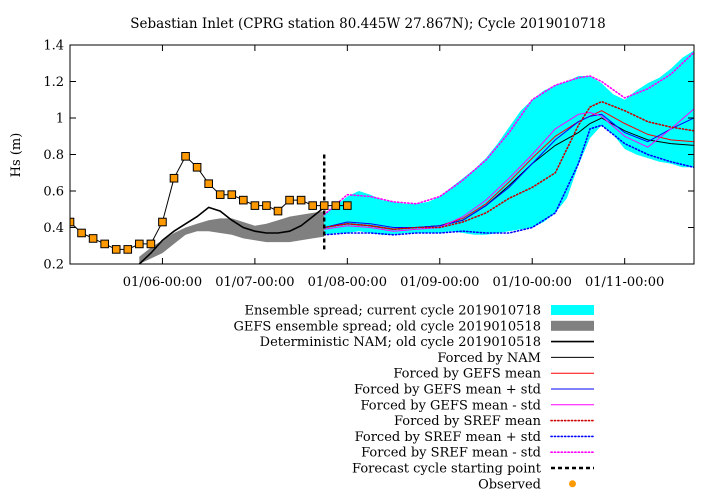  I want to click on line-forced-by-gefs-mean-std, so click(509, 170).